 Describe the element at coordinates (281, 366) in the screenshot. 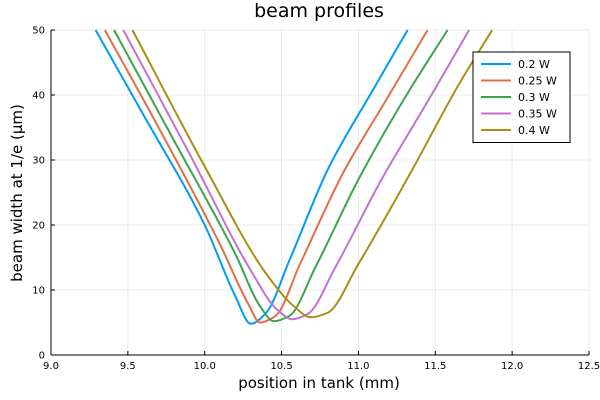

I see `x-tick-label: 10.5` at that location.